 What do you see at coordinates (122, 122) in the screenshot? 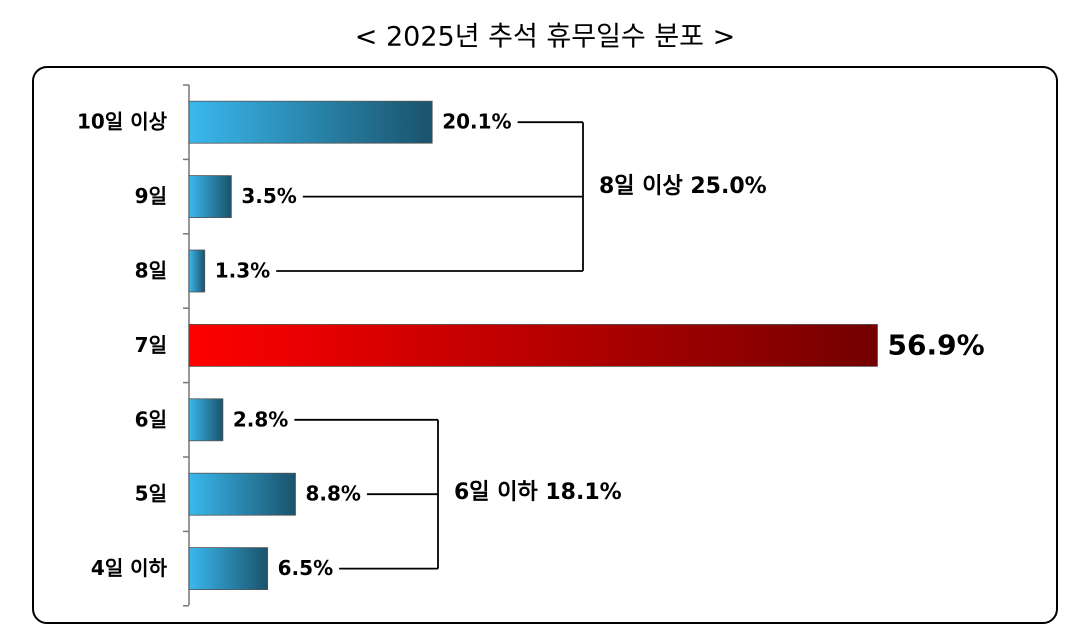
I see `category-label: 10일 이상` at bounding box center [122, 122].